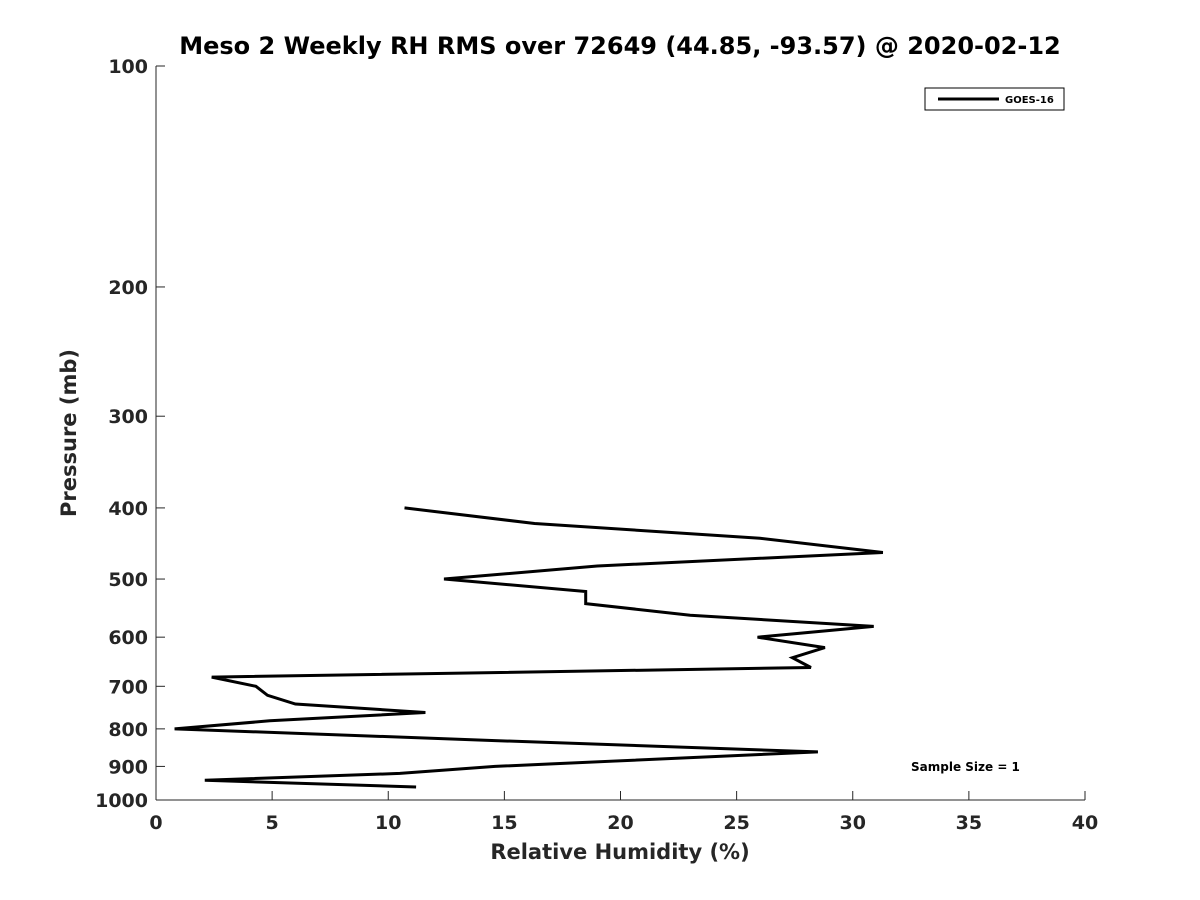 This screenshot has width=1200, height=900. I want to click on x-tick-label: 30, so click(853, 823).